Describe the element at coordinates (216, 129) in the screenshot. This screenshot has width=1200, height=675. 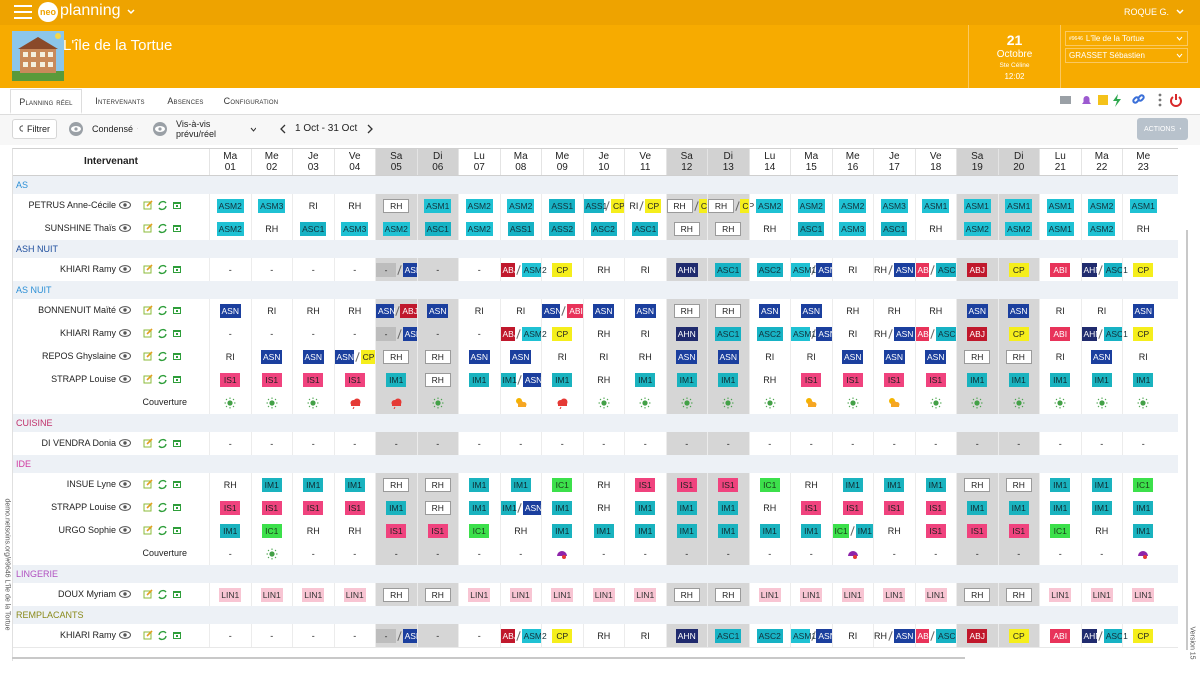
I see `mode-select: Vis-à-vis prévu/réel` at that location.